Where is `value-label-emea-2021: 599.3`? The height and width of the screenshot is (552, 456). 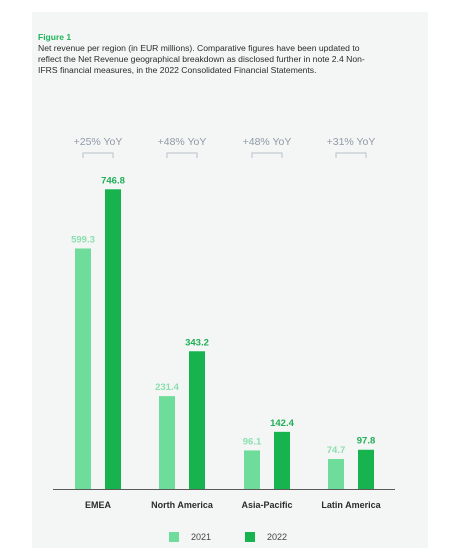
value-label-emea-2021: 599.3 is located at coordinates (83, 239).